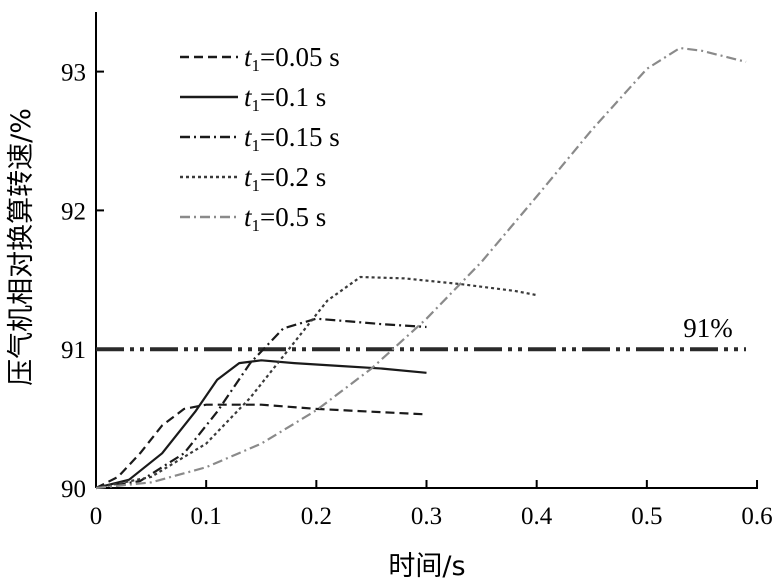 Image resolution: width=784 pixels, height=584 pixels. What do you see at coordinates (21, 247) in the screenshot?
I see `y-axis-title: 压气机相对换算转速/%` at bounding box center [21, 247].